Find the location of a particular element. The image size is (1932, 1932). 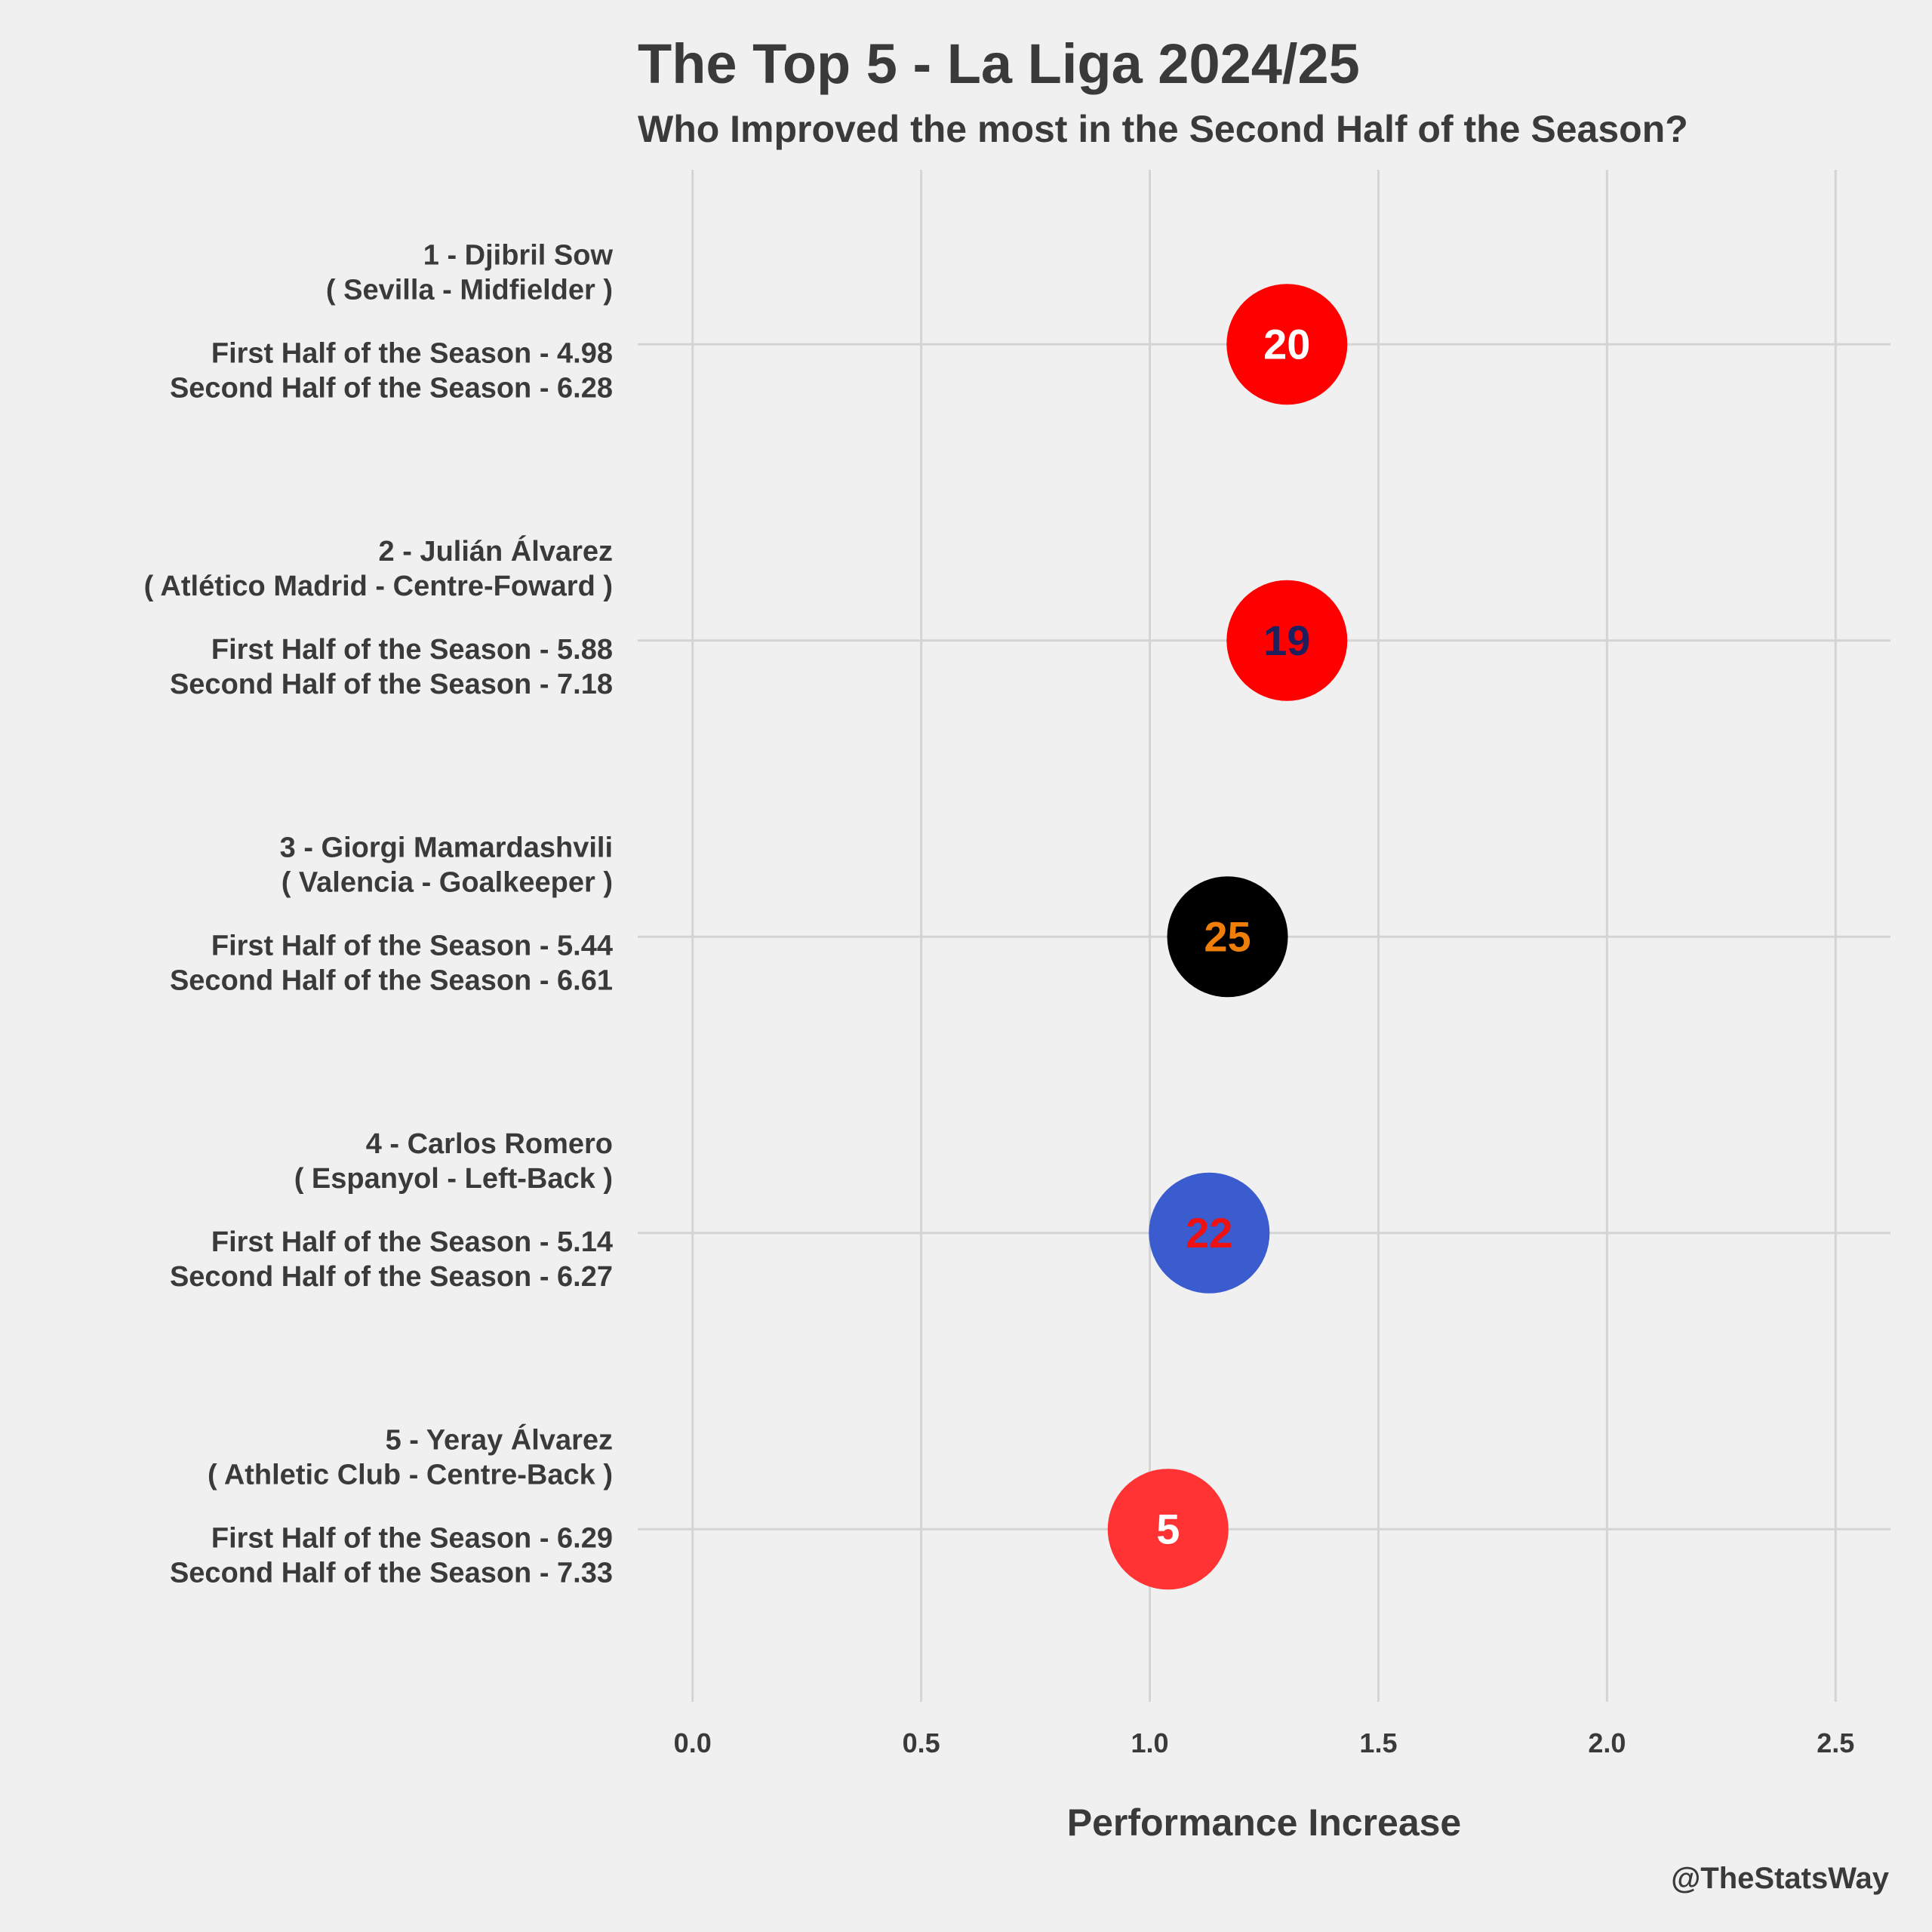

player-name-label: 1 - Djibril Sow is located at coordinates (518, 255).